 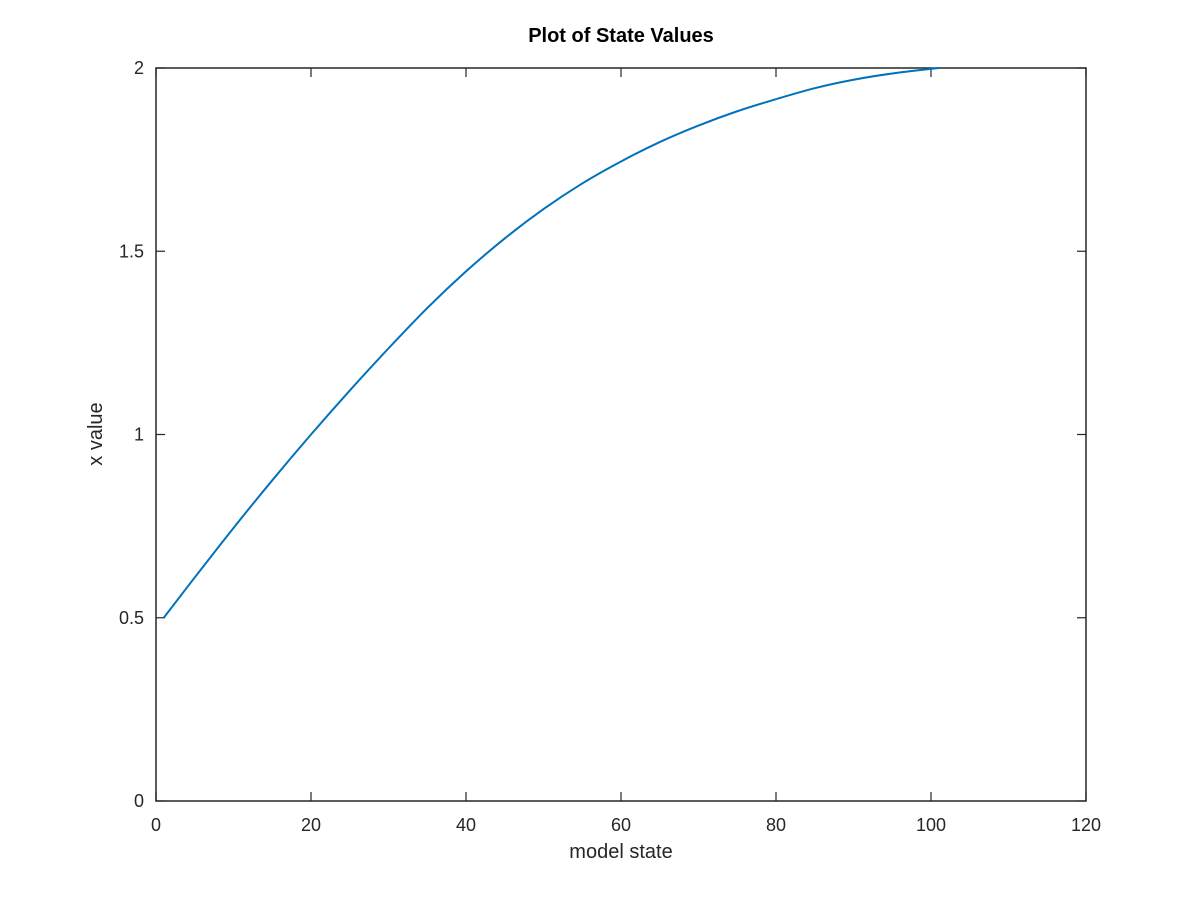 I want to click on y-axis-label: x value, so click(x=96, y=433).